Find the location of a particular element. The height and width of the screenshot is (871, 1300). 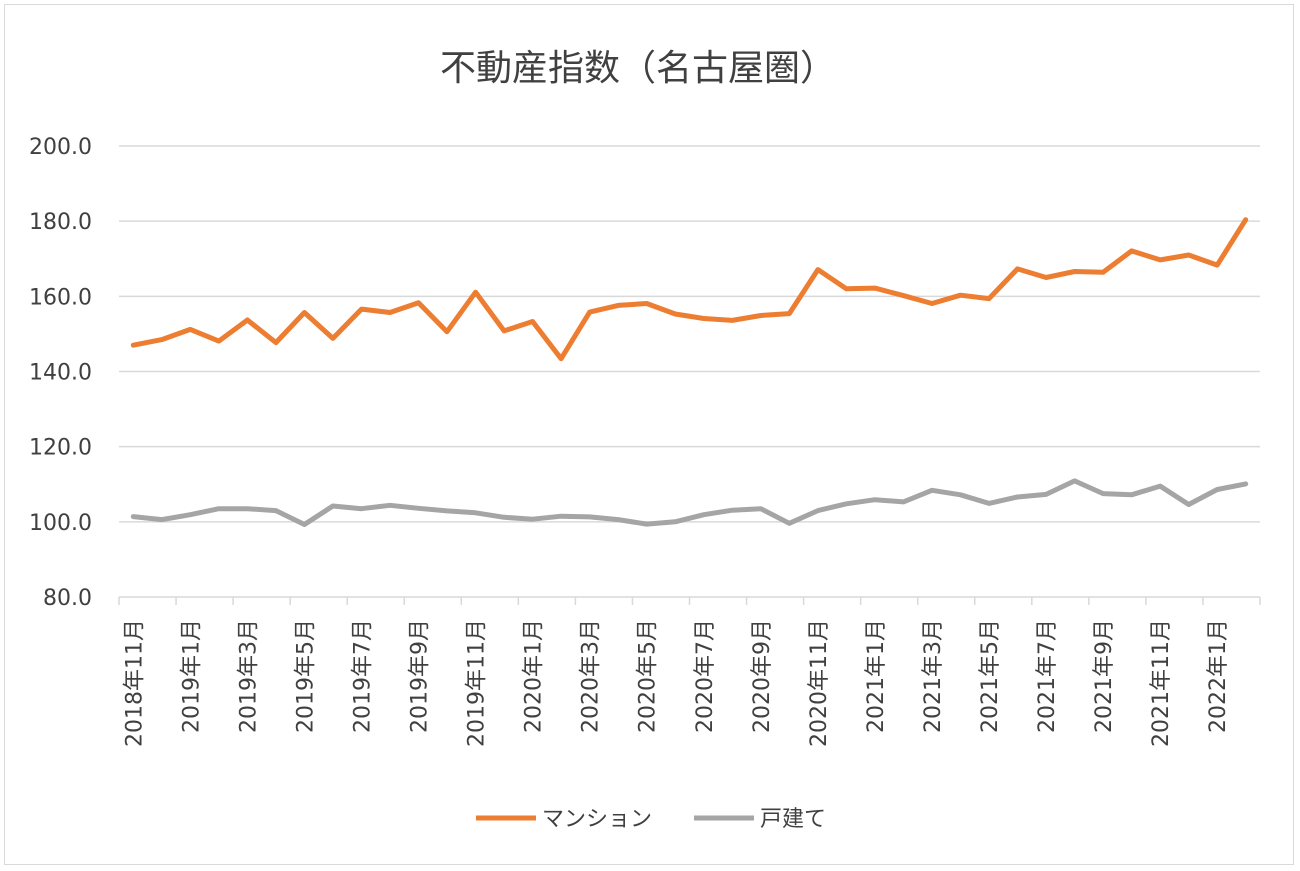

x-axis is located at coordinates (689, 600).